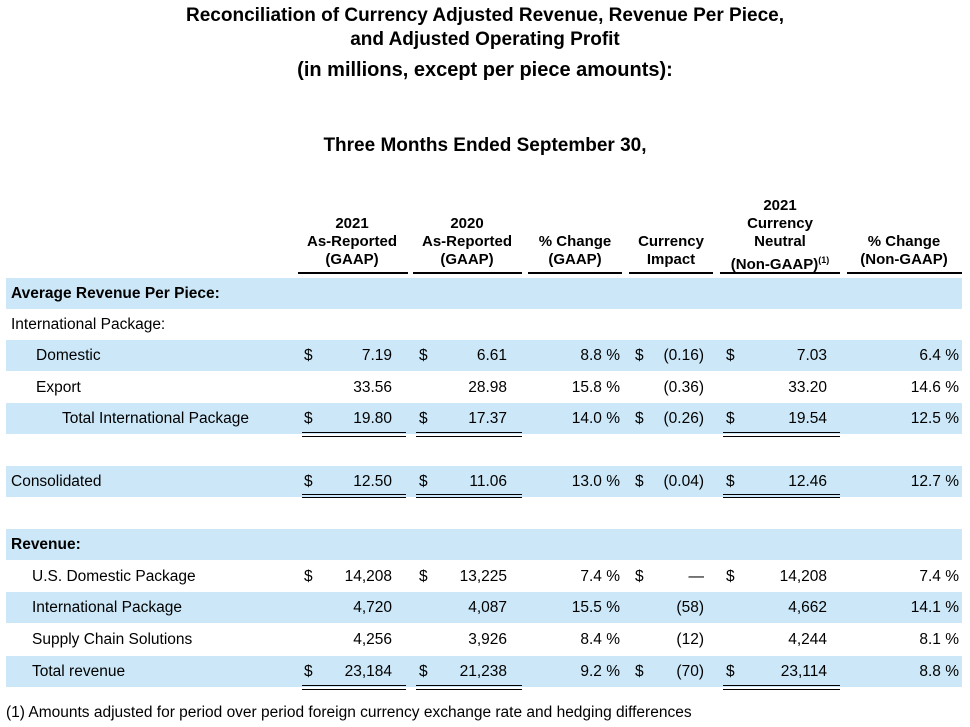 This screenshot has width=970, height=727. Describe the element at coordinates (934, 481) in the screenshot. I see `pct-change-non-gaap: 12.7 %` at that location.